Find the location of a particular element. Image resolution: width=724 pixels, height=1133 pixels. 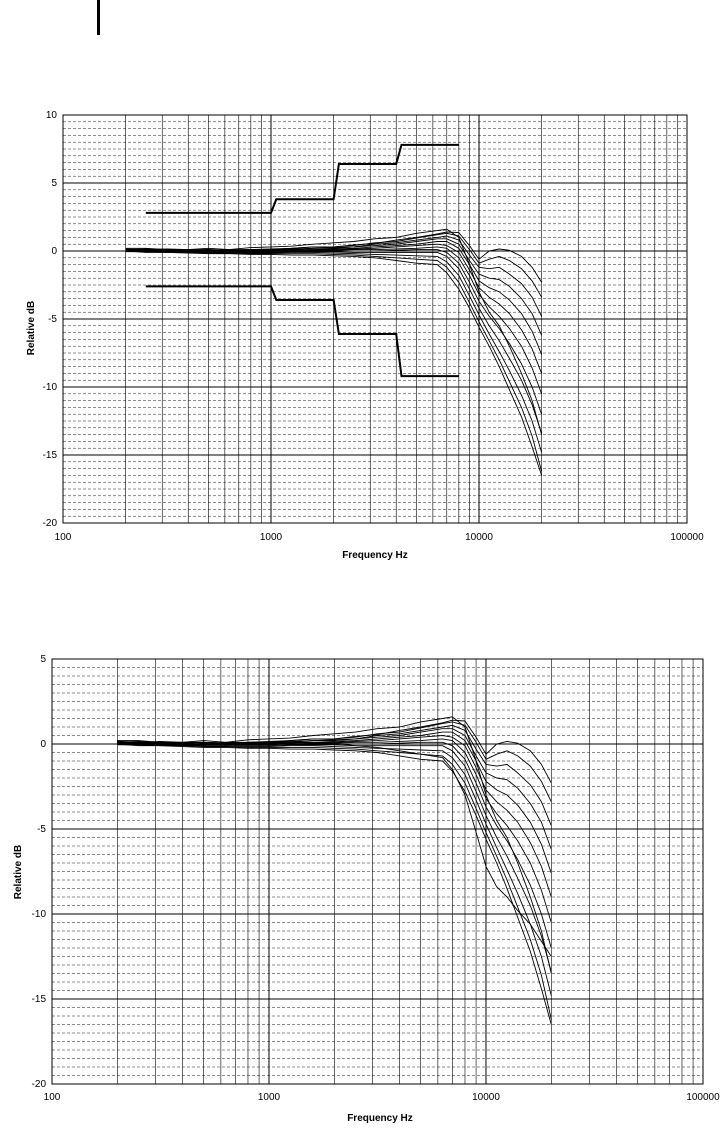

y-tick-label: 10 is located at coordinates (52, 115).